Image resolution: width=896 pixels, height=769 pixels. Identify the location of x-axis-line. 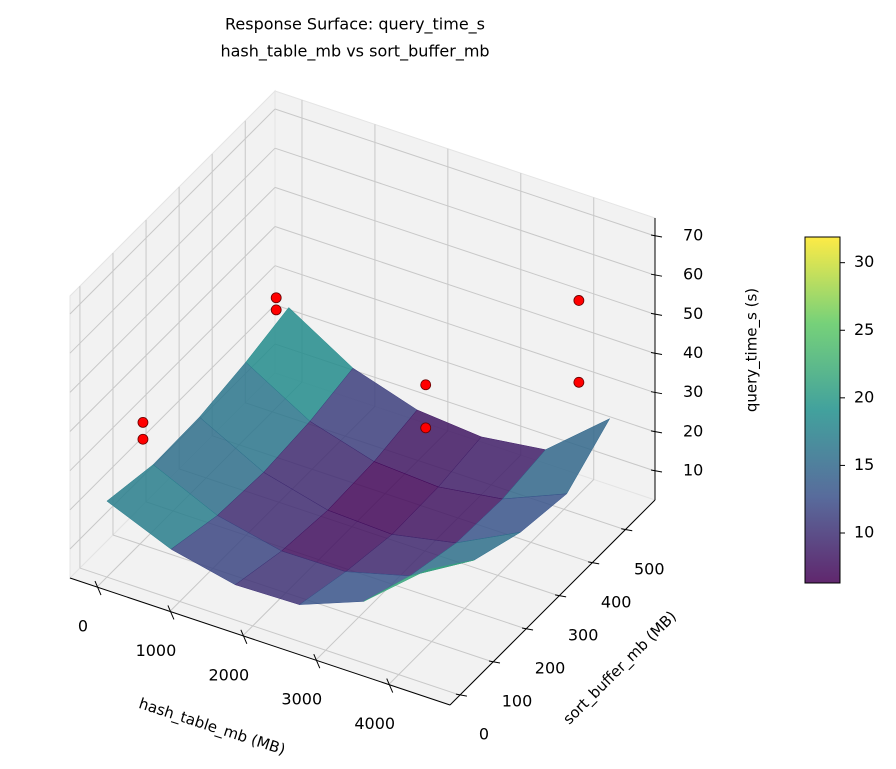
(260, 641).